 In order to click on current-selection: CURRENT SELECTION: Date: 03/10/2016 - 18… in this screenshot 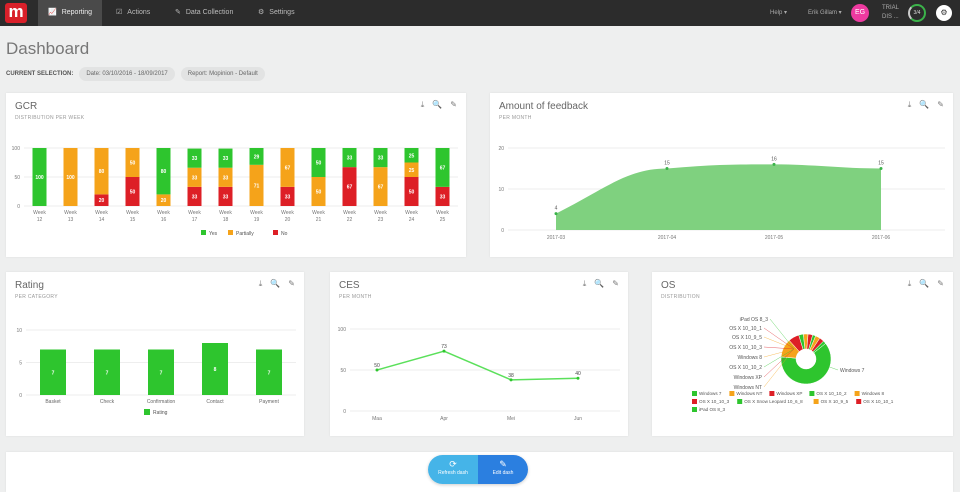, I will do `click(135, 74)`.